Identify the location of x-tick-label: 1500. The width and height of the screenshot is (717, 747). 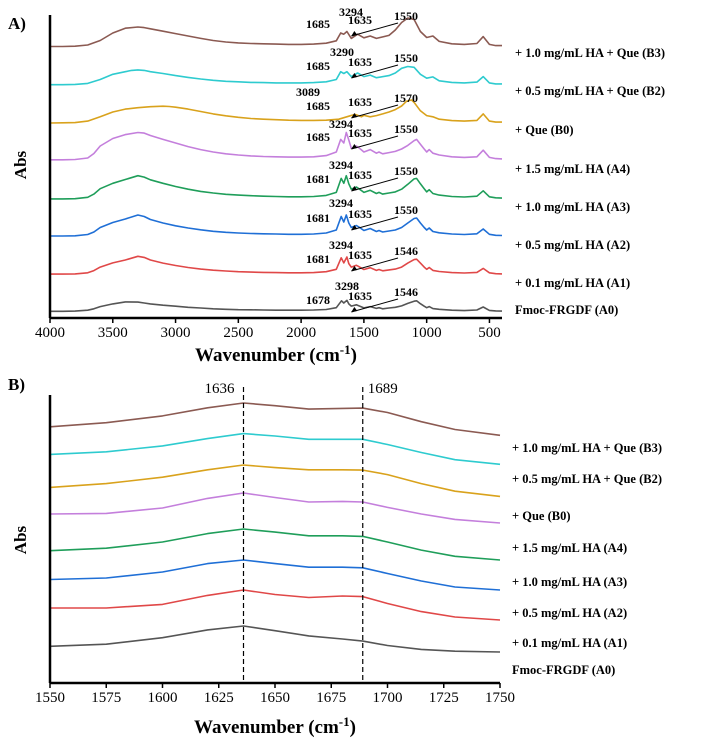
(364, 333).